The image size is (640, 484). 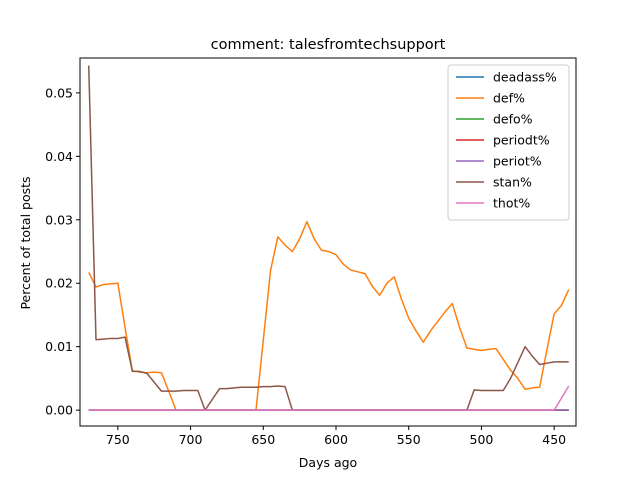 I want to click on legend-label-6: thot%, so click(x=511, y=203).